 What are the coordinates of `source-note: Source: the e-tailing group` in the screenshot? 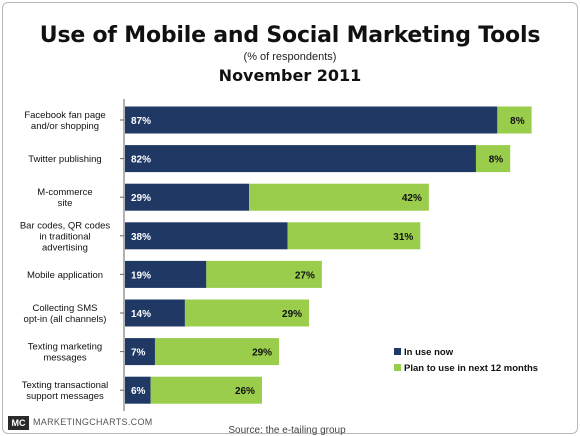 It's located at (287, 430).